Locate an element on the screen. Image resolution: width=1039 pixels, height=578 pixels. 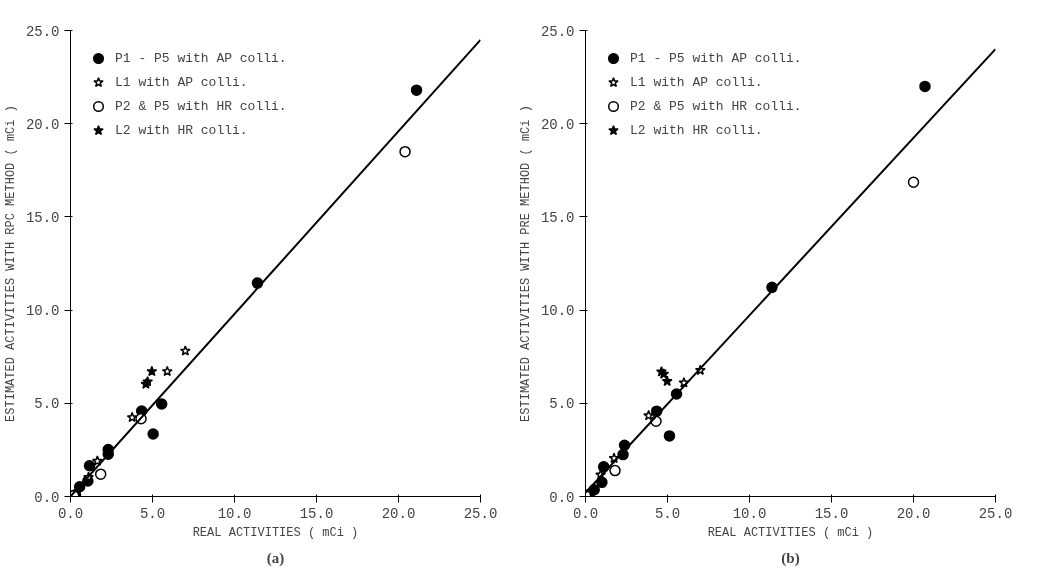
text: (a) is located at coordinates (275, 558).